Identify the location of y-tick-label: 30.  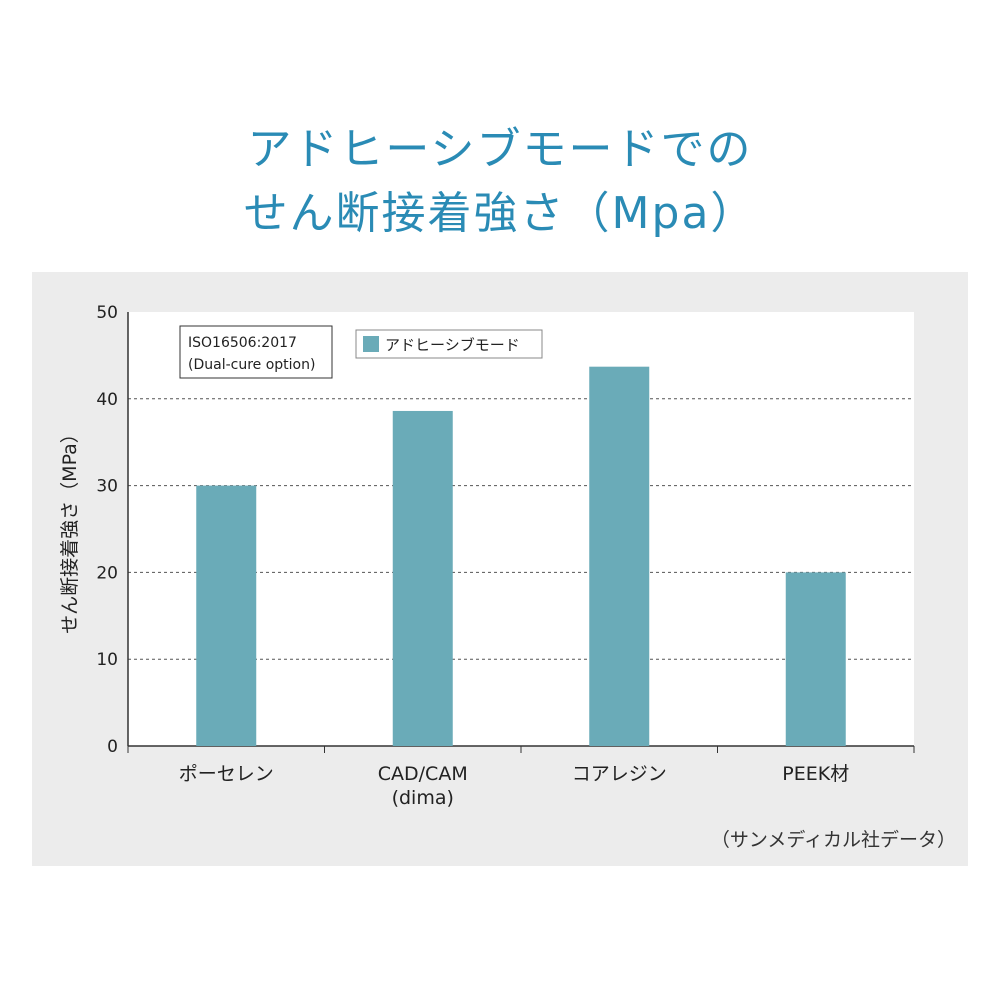
(107, 487).